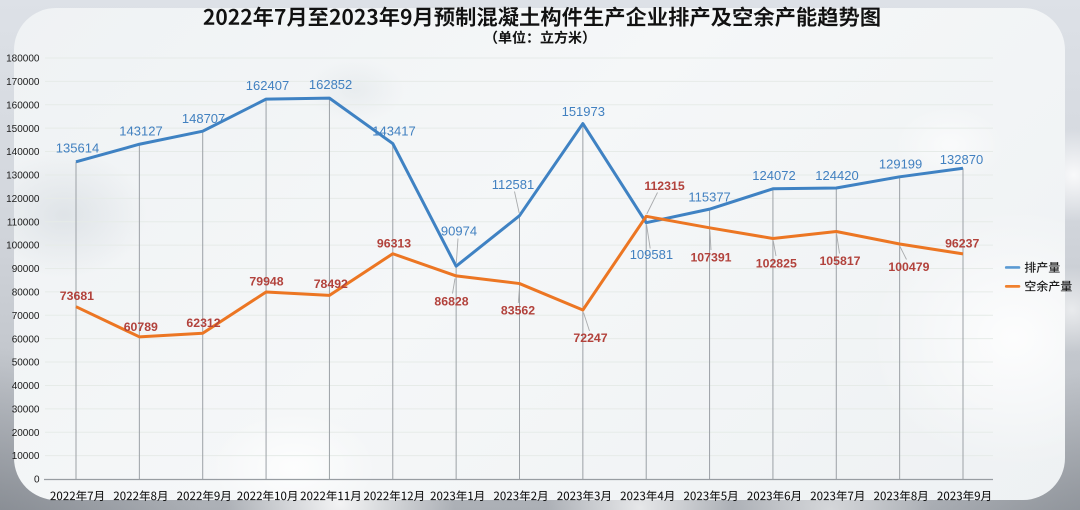 This screenshot has width=1080, height=510. Describe the element at coordinates (23, 176) in the screenshot. I see `svg-text: 130000` at that location.